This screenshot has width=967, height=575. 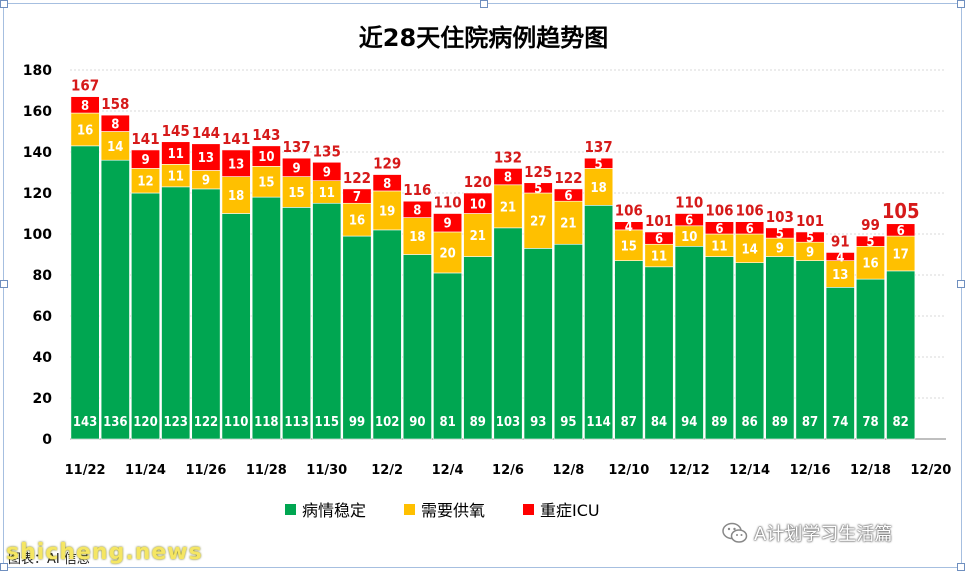 What do you see at coordinates (357, 422) in the screenshot?
I see `data-label: 99` at bounding box center [357, 422].